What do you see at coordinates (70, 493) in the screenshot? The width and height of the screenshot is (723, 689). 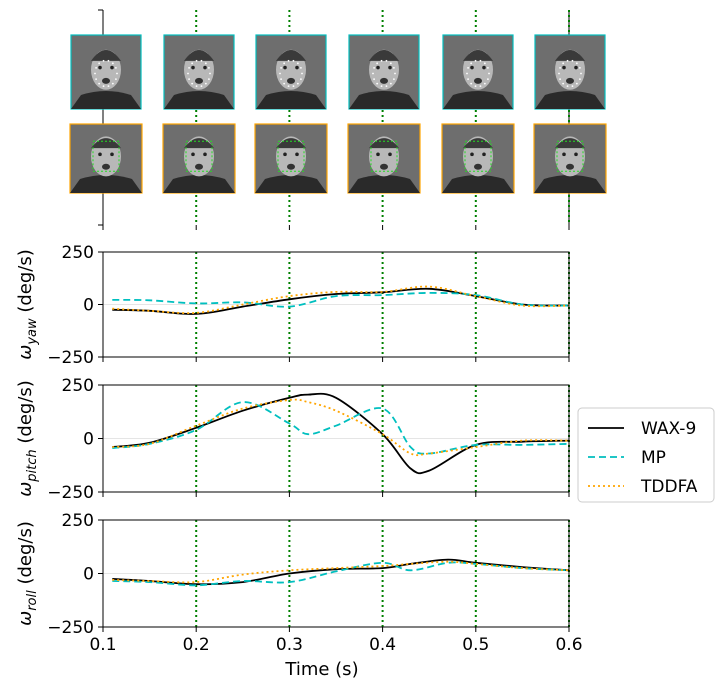 I see `y-tick-label: −250` at bounding box center [70, 493].